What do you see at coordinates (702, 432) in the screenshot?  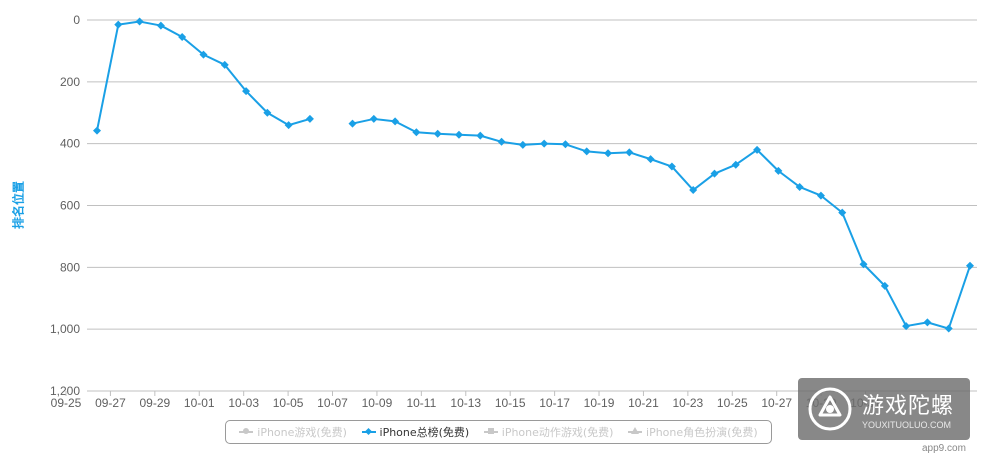 I see `legend-label: iPhone角色扮演(免费)` at bounding box center [702, 432].